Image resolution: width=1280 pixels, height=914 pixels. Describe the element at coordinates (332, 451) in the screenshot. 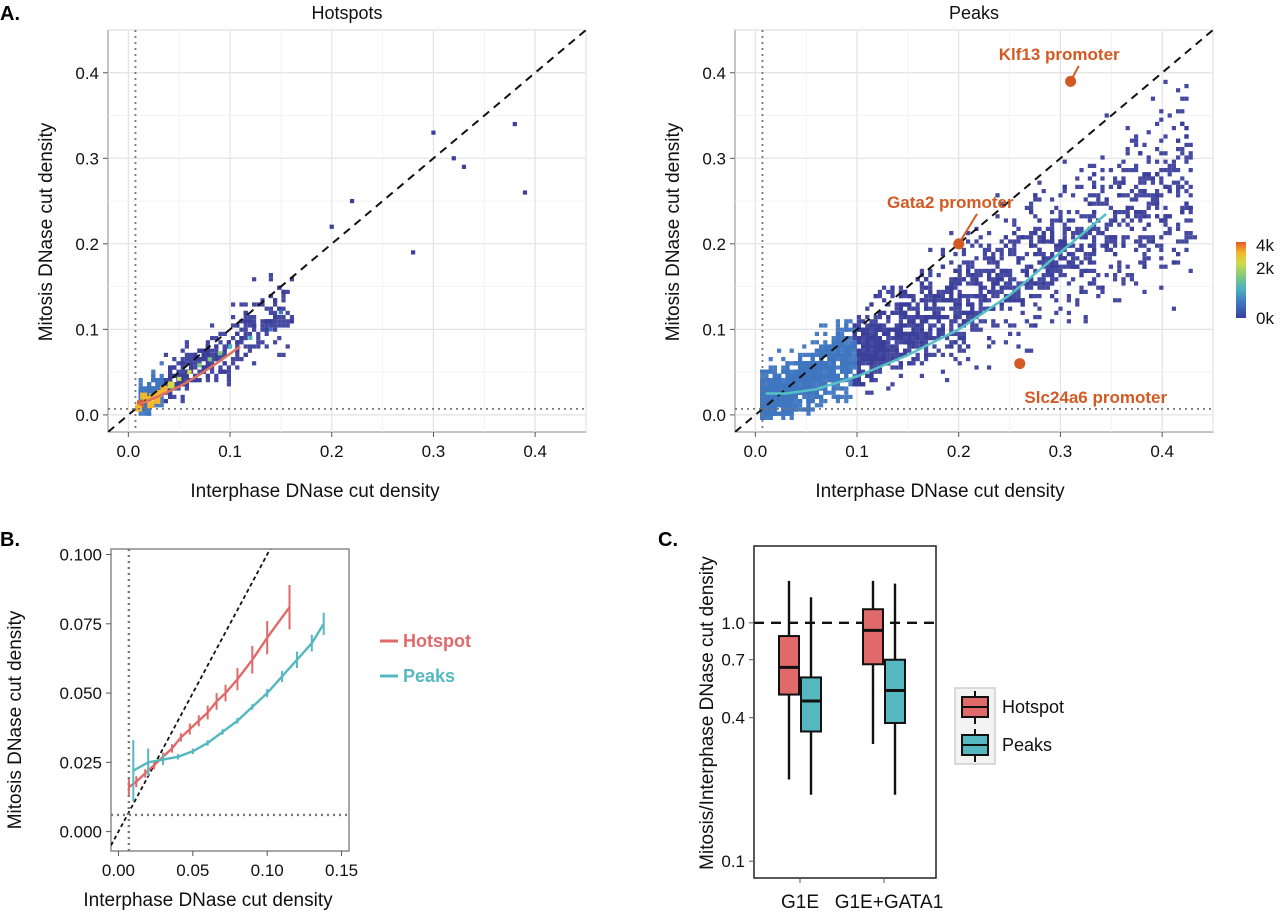

I see `hotspots-xtick-label: 0.2` at that location.